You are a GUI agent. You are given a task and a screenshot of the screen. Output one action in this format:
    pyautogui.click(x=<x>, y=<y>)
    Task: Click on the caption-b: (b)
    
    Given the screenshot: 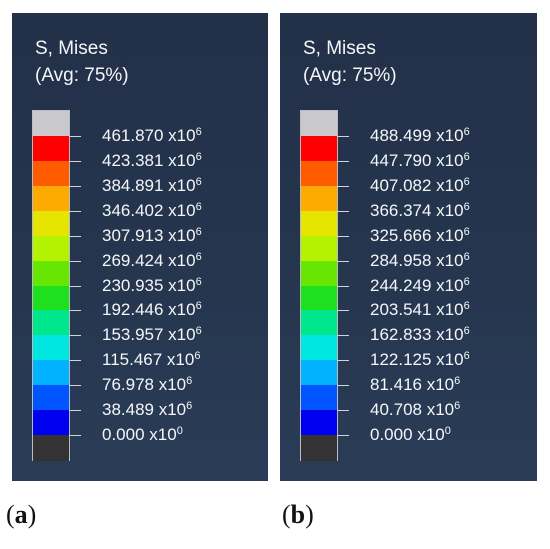 What is the action you would take?
    pyautogui.click(x=298, y=514)
    